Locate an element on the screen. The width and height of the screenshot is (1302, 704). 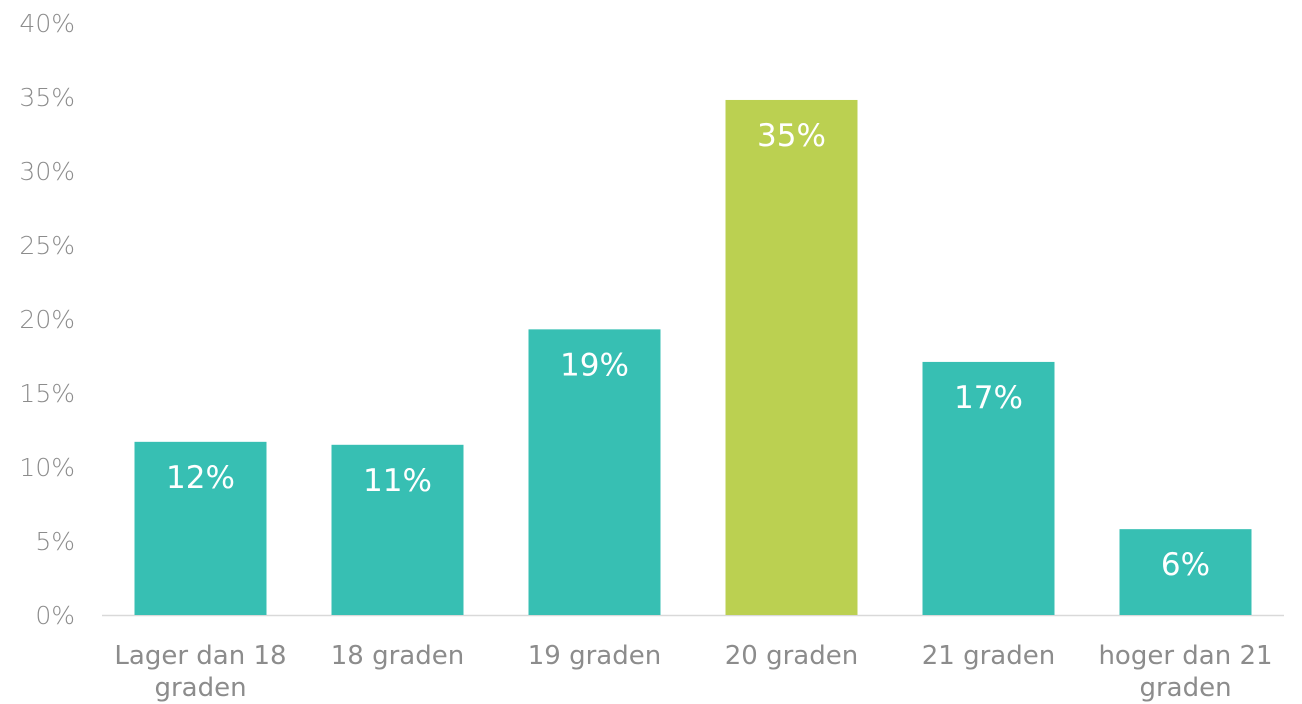
y-tick-label: 10% is located at coordinates (47, 467).